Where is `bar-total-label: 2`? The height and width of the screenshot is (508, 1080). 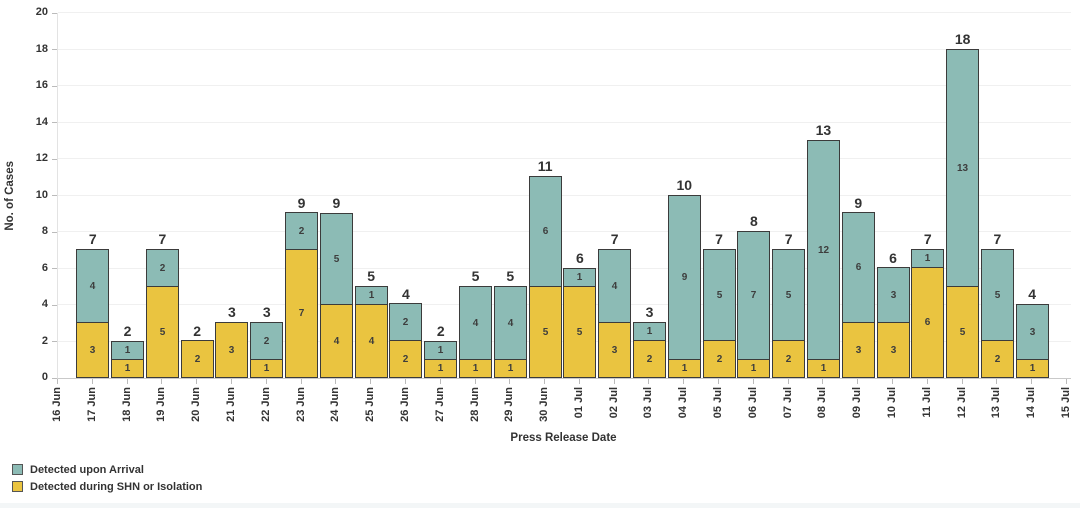
bar-total-label: 2 is located at coordinates (440, 330).